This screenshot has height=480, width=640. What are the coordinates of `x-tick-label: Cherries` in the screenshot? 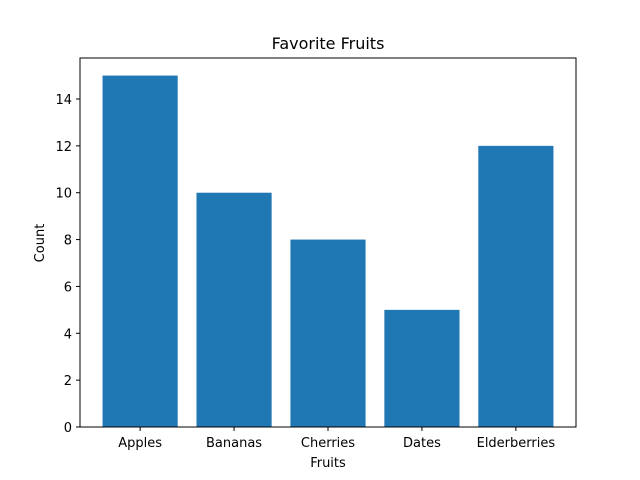 It's located at (328, 443).